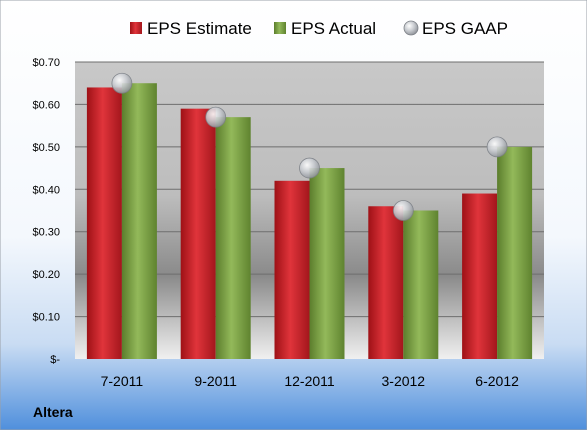  Describe the element at coordinates (199, 28) in the screenshot. I see `legend-label-eps-estimate: EPS Estimate` at that location.